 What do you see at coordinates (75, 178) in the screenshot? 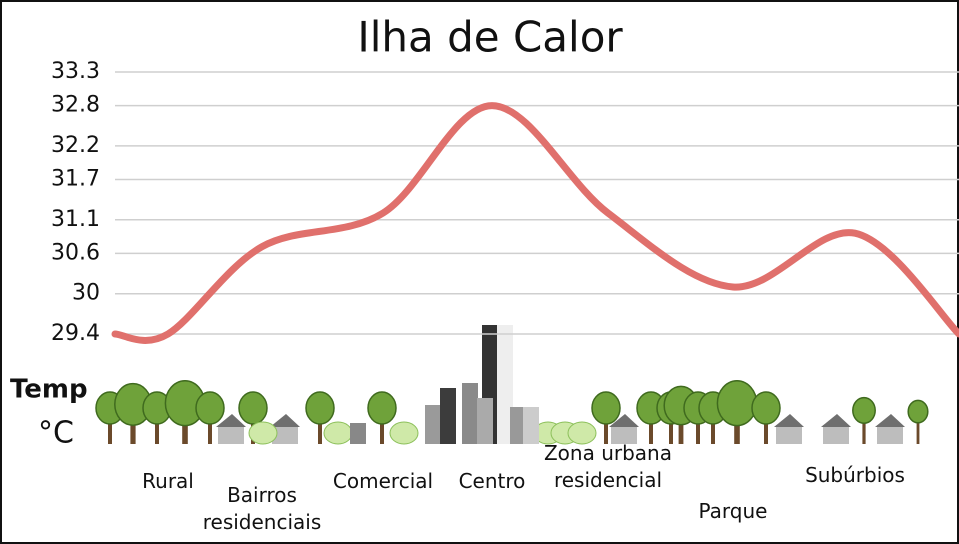
I see `y-tick-label: 31.7` at bounding box center [75, 178].